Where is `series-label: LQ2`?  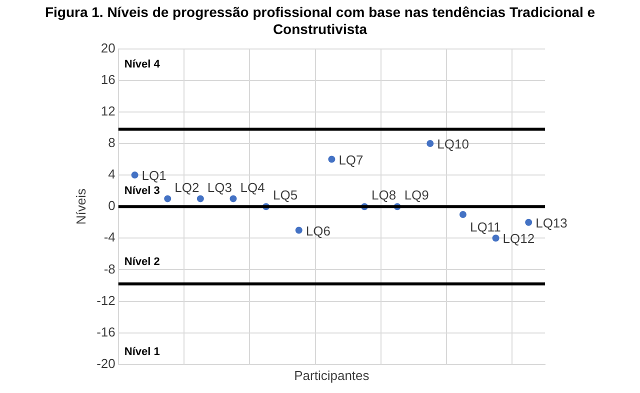
series-label: LQ2 is located at coordinates (187, 187).